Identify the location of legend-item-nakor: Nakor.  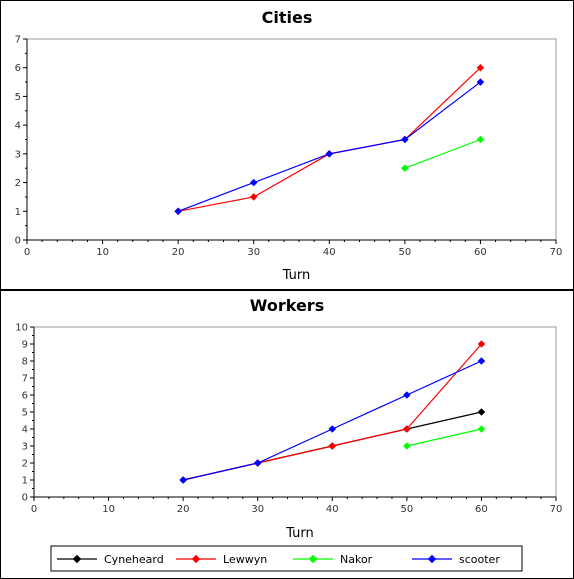
(333, 559).